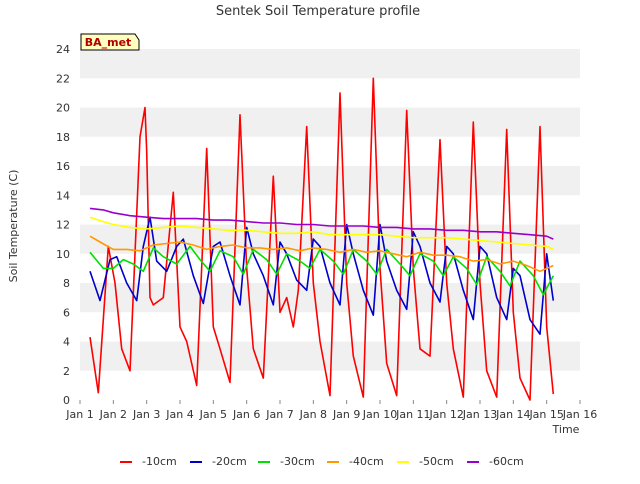  What do you see at coordinates (445, 414) in the screenshot?
I see `x-tick-label: Jan 12` at bounding box center [445, 414].